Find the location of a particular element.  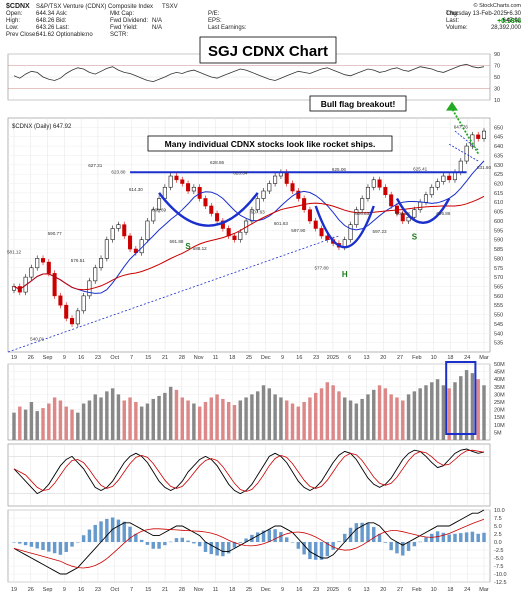

field-label: Low: is located at coordinates (12, 28).